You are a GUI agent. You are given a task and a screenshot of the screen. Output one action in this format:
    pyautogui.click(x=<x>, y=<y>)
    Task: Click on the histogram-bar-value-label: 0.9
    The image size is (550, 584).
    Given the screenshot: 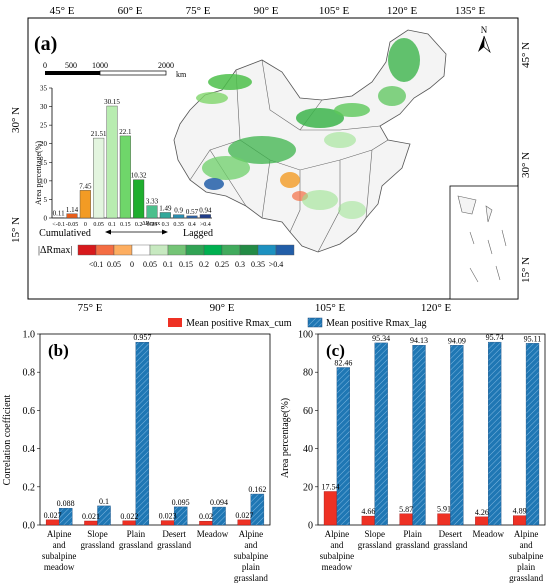 What is the action you would take?
    pyautogui.click(x=178, y=211)
    